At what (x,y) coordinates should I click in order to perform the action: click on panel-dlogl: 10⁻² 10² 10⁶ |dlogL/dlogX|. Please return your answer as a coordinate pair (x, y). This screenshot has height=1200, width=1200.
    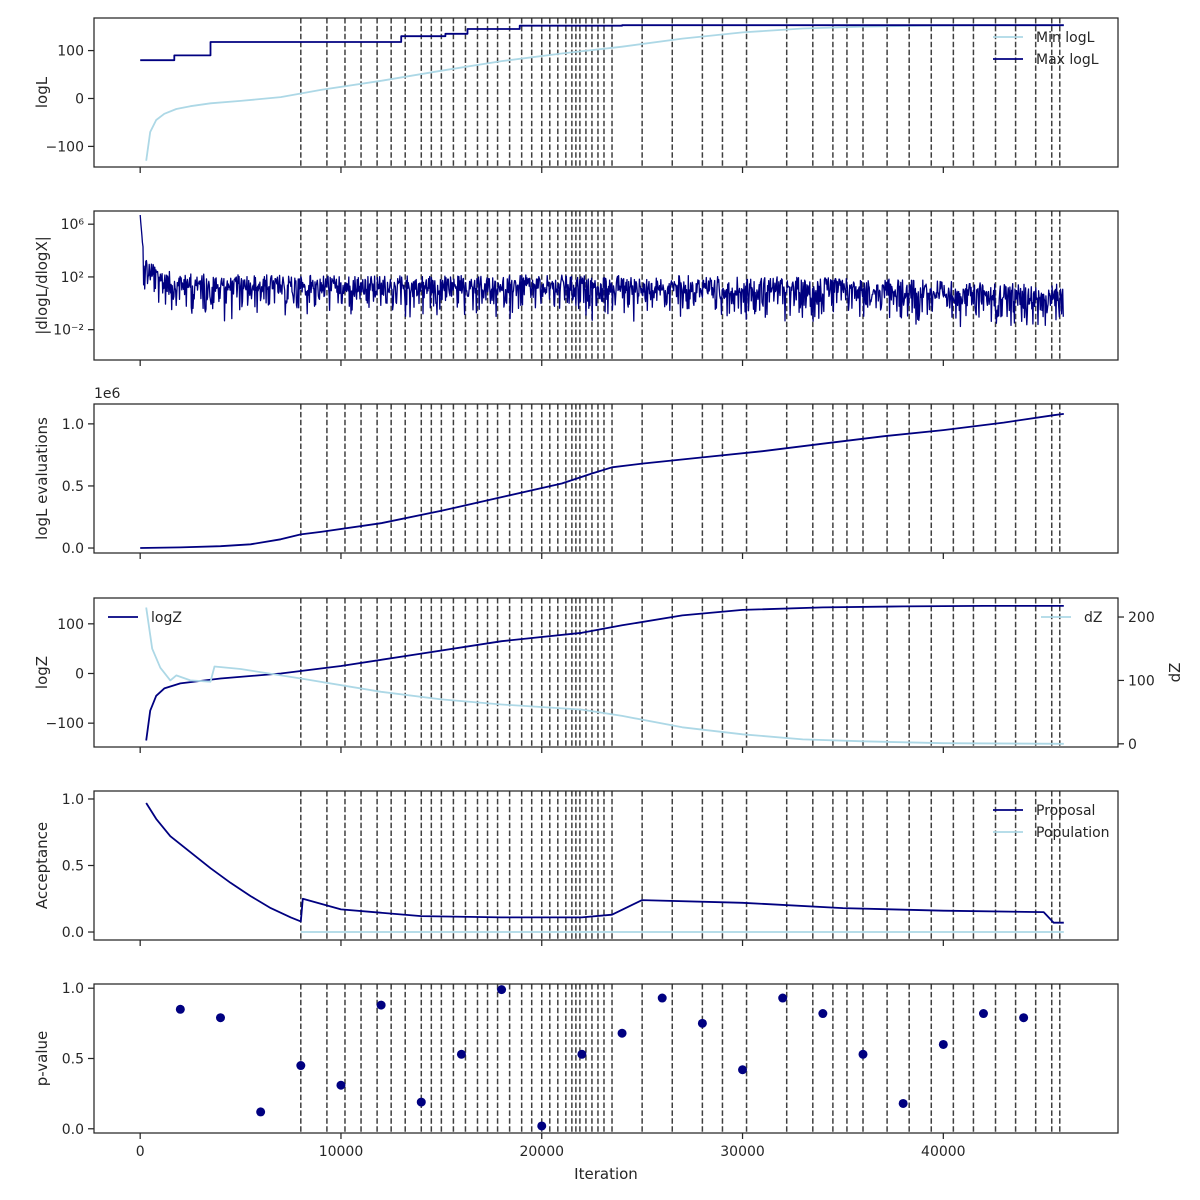
    Looking at the image, I should click on (576, 288).